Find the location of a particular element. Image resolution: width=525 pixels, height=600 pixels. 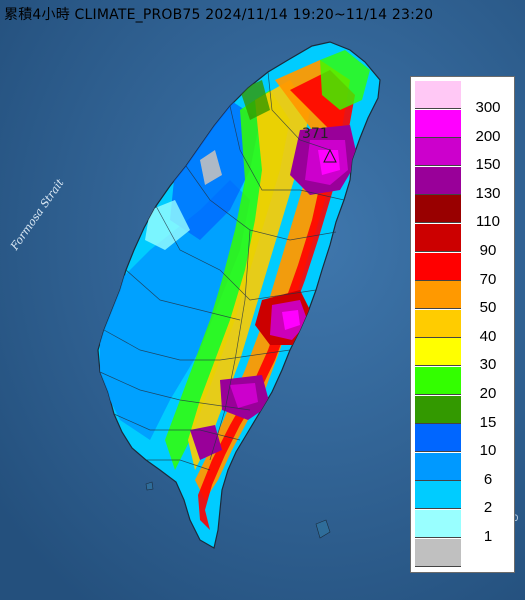

legend-value: 300 is located at coordinates (488, 107).